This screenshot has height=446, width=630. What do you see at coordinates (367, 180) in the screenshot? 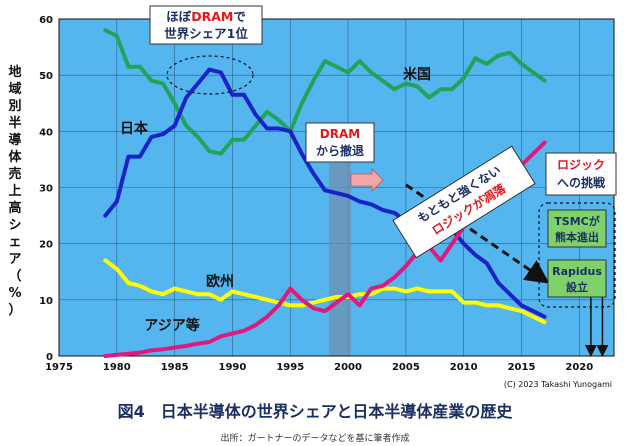
I see `dram-exit-arrow-icon` at bounding box center [367, 180].